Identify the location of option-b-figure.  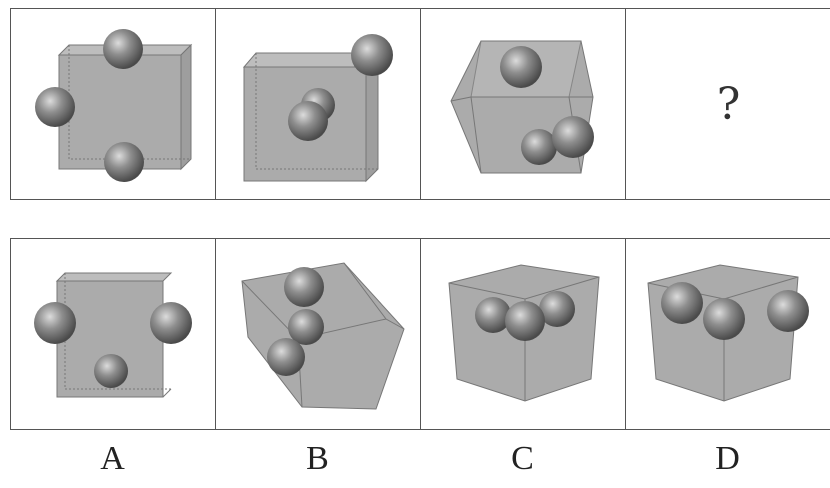
(323, 336).